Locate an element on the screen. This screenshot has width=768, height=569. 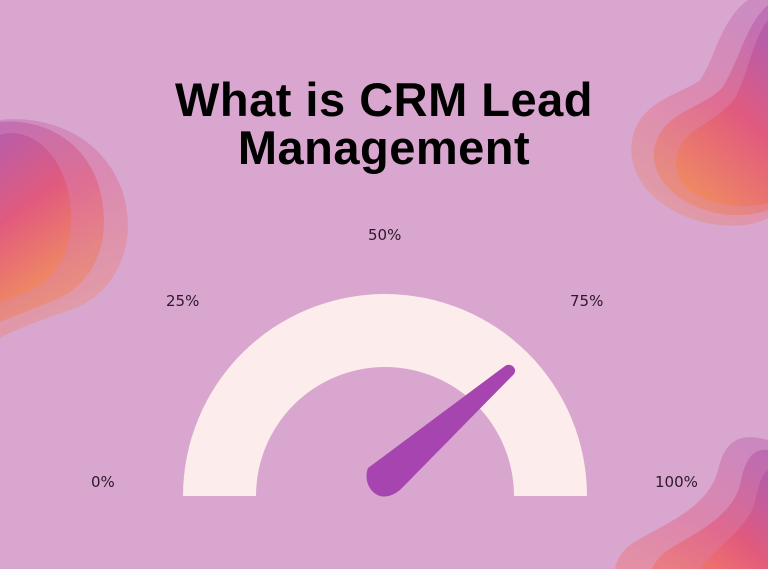
gauge-label-0: 0% is located at coordinates (103, 482).